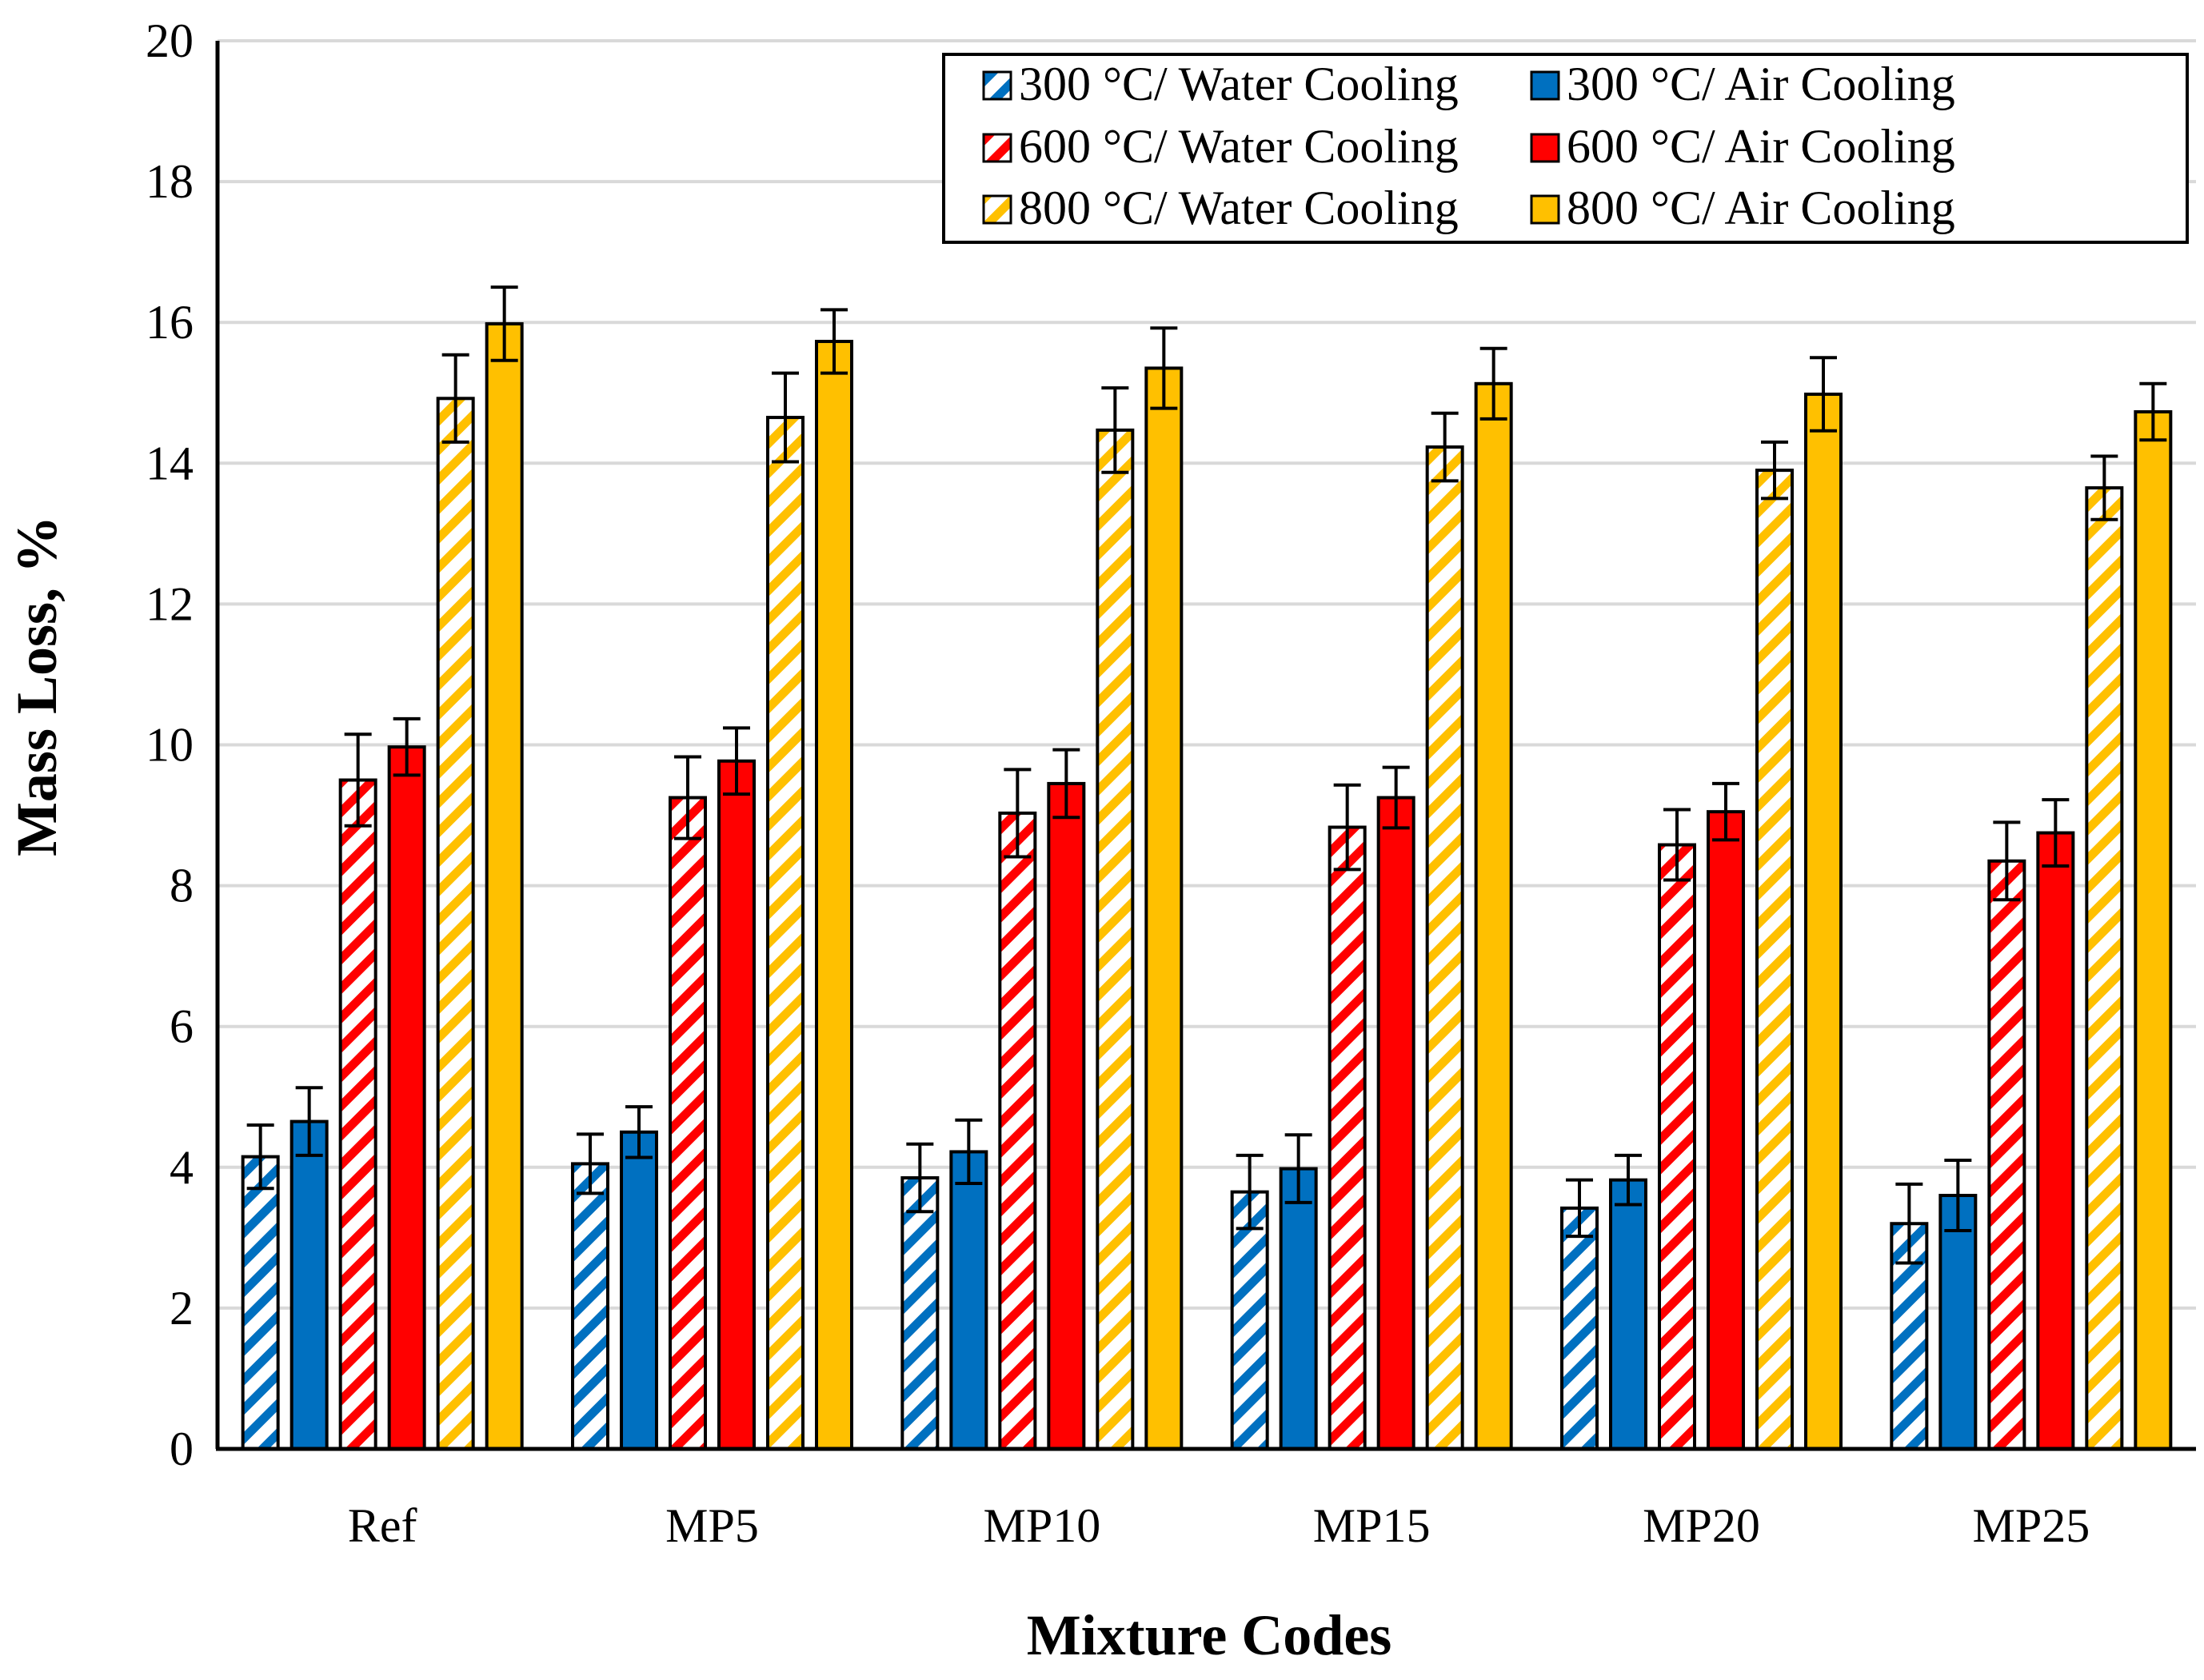  Describe the element at coordinates (1701, 1525) in the screenshot. I see `x-tick-label: MP20` at that location.